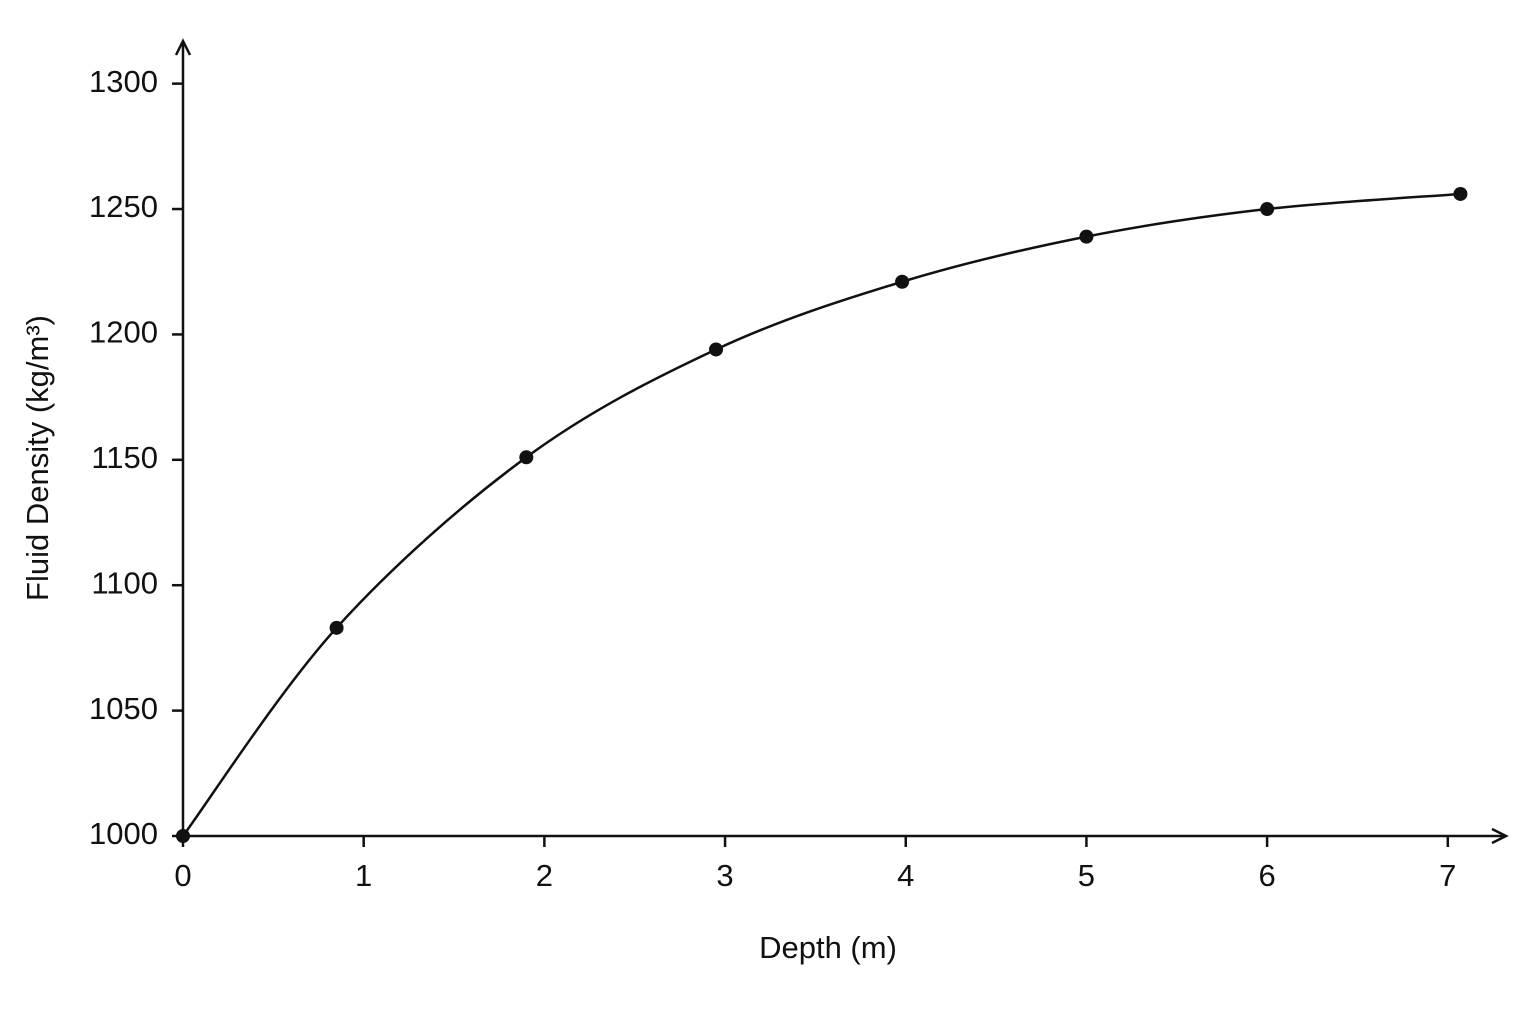 The image size is (1536, 1024). Describe the element at coordinates (37, 458) in the screenshot. I see `y-axis-label: Fluid Density (kg/m³)` at that location.